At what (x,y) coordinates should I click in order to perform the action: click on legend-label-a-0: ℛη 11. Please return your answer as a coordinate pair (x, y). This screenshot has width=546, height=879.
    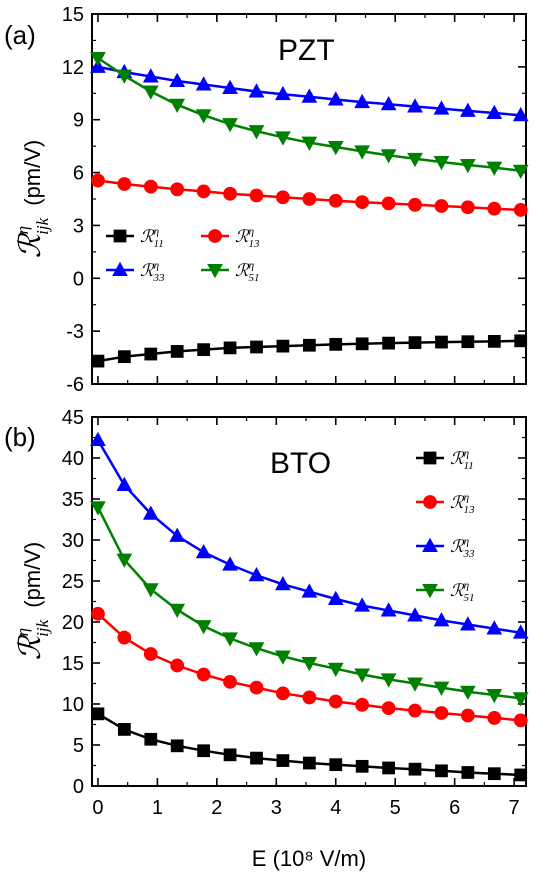
    Looking at the image, I should click on (152, 237).